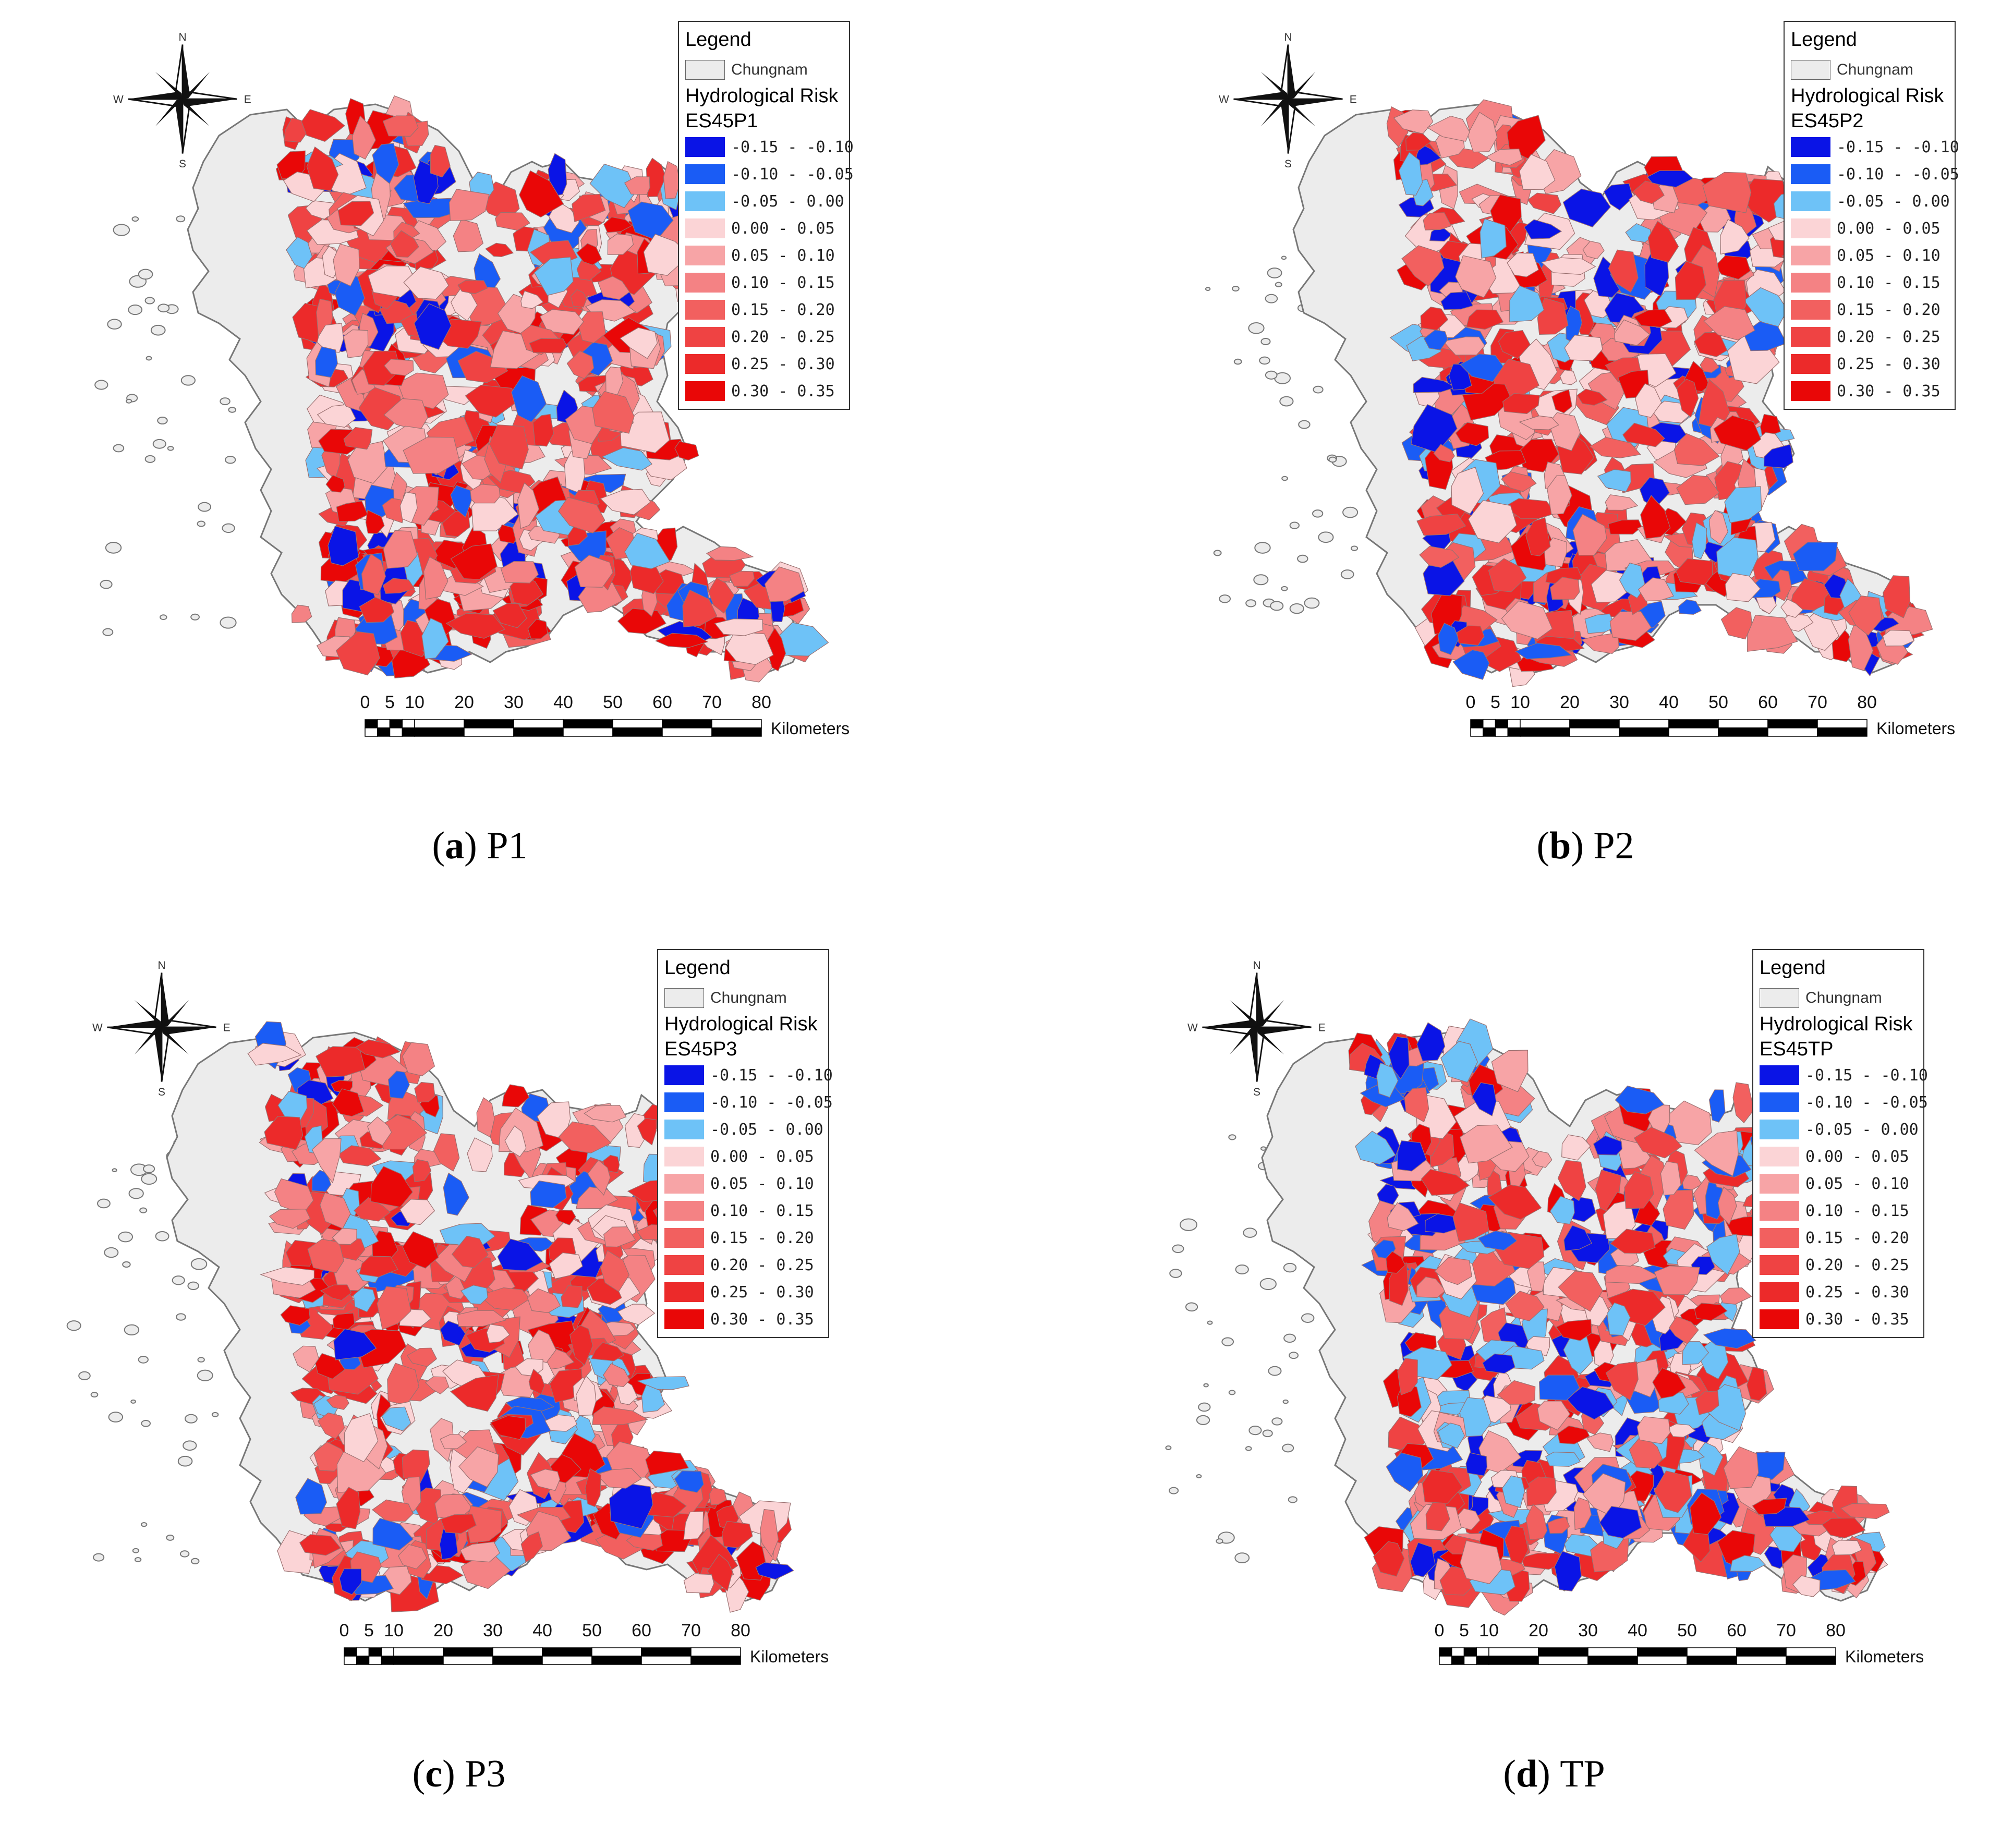 This screenshot has width=2013, height=1848. I want to click on compass-south-label: S, so click(182, 164).